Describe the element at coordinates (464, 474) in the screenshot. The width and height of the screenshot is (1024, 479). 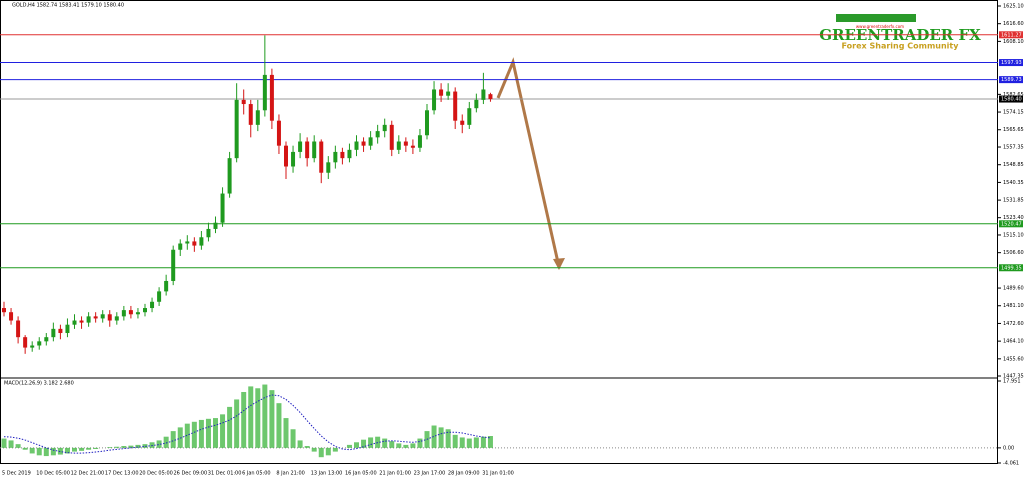
I see `x-tick-label: 28 Jan 09:00` at that location.